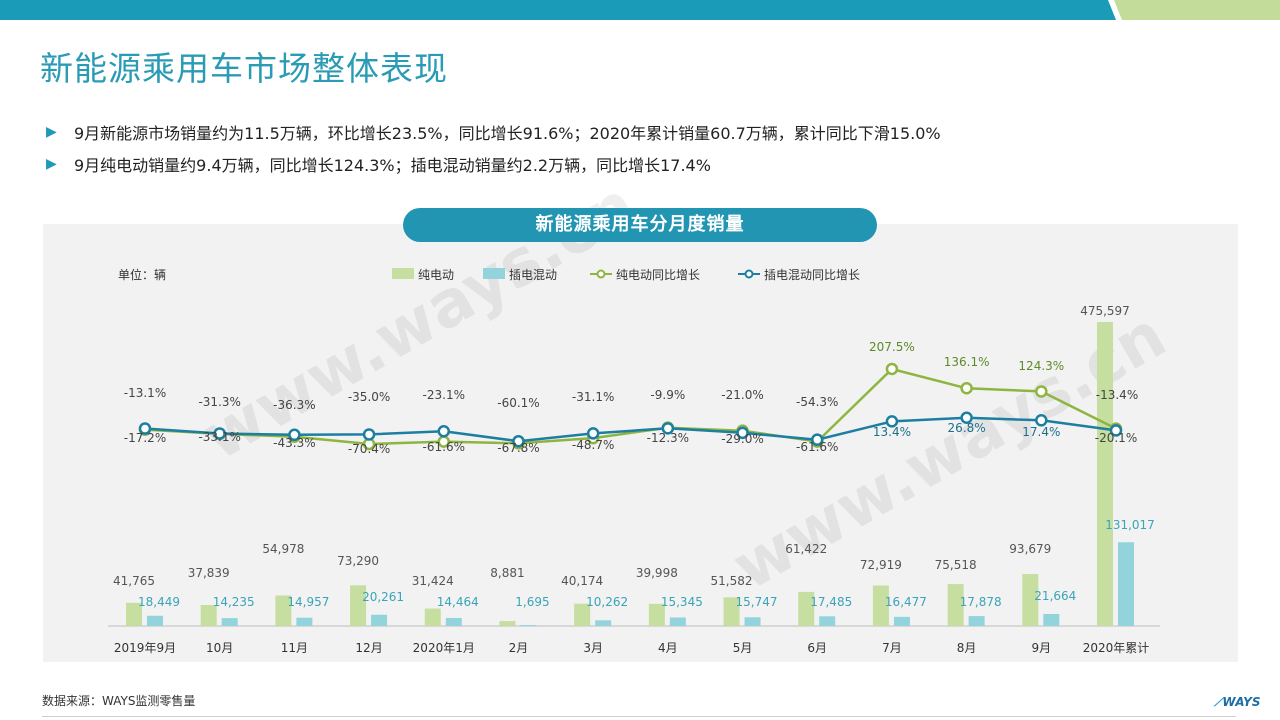 The width and height of the screenshot is (1280, 720). I want to click on bar-label-phev: 18,449, so click(159, 602).